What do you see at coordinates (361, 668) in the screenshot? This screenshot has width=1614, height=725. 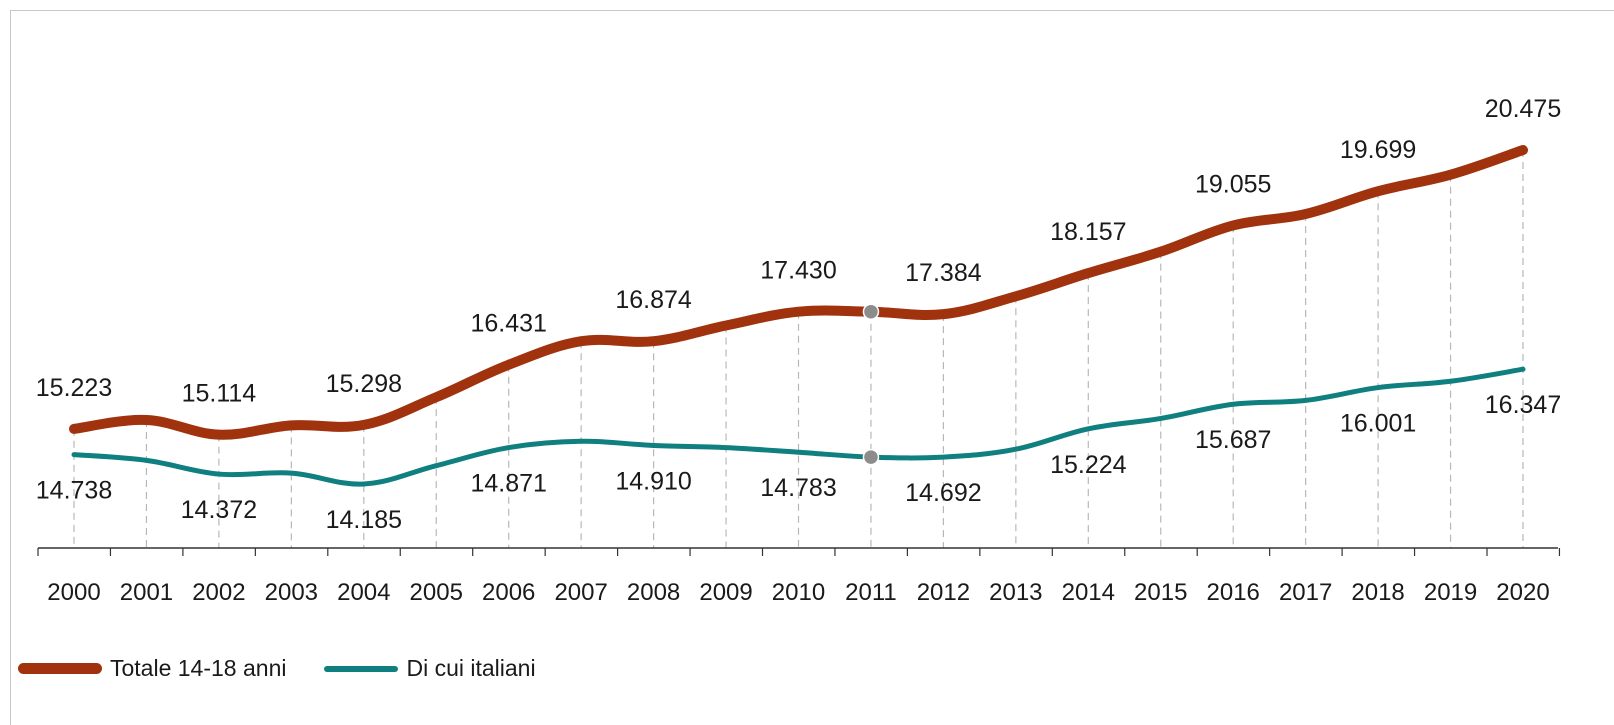 I see `legend-swatch-italiani` at bounding box center [361, 668].